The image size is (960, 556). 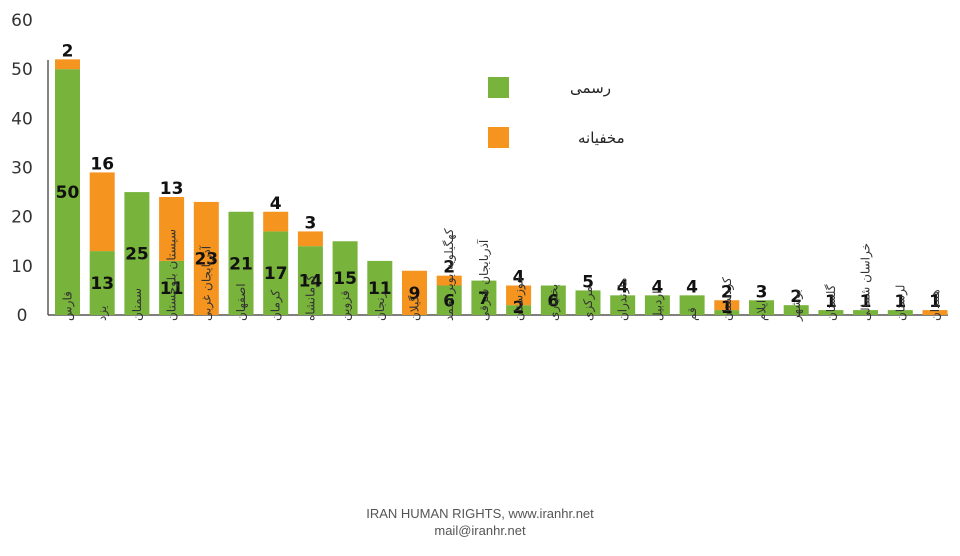 I want to click on category-label: کرمانشاه, so click(x=310, y=297).